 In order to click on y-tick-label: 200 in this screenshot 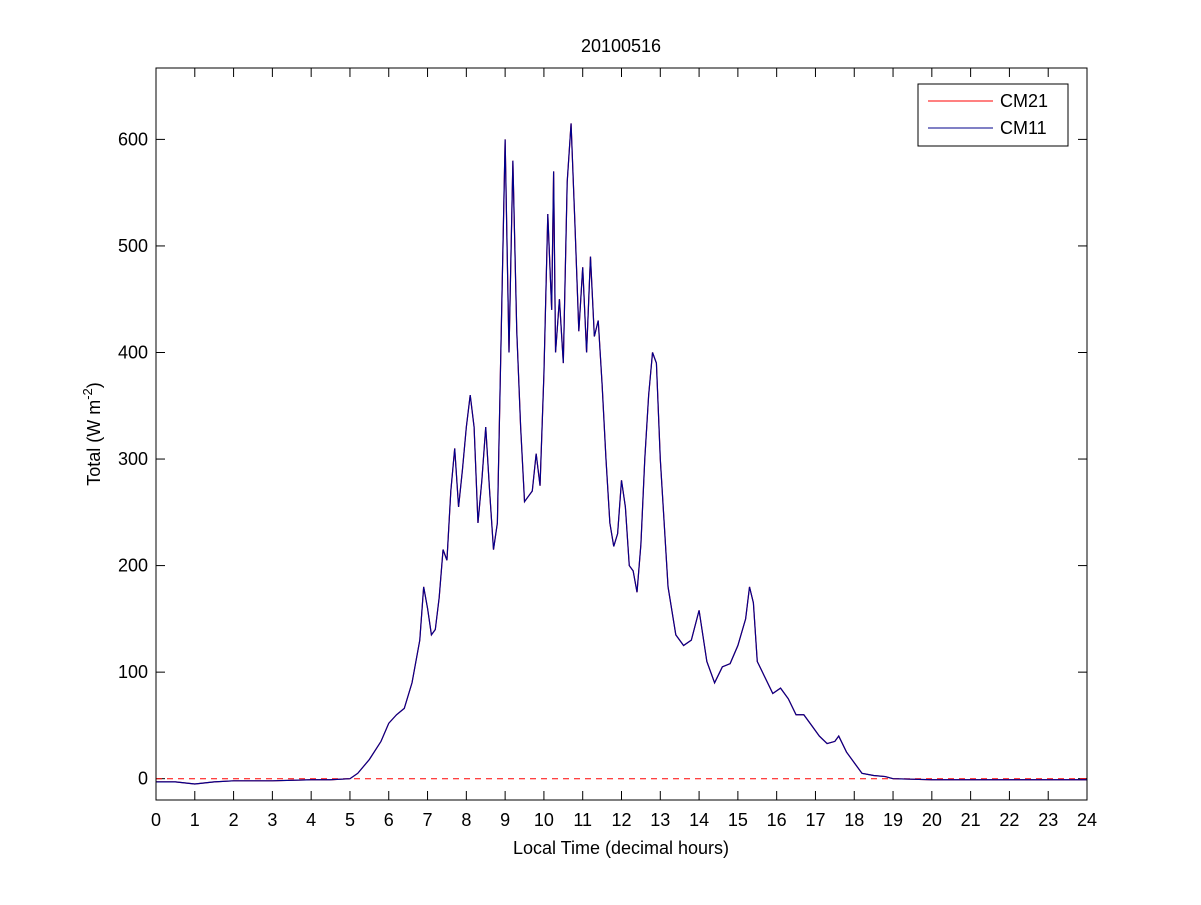, I will do `click(133, 566)`.